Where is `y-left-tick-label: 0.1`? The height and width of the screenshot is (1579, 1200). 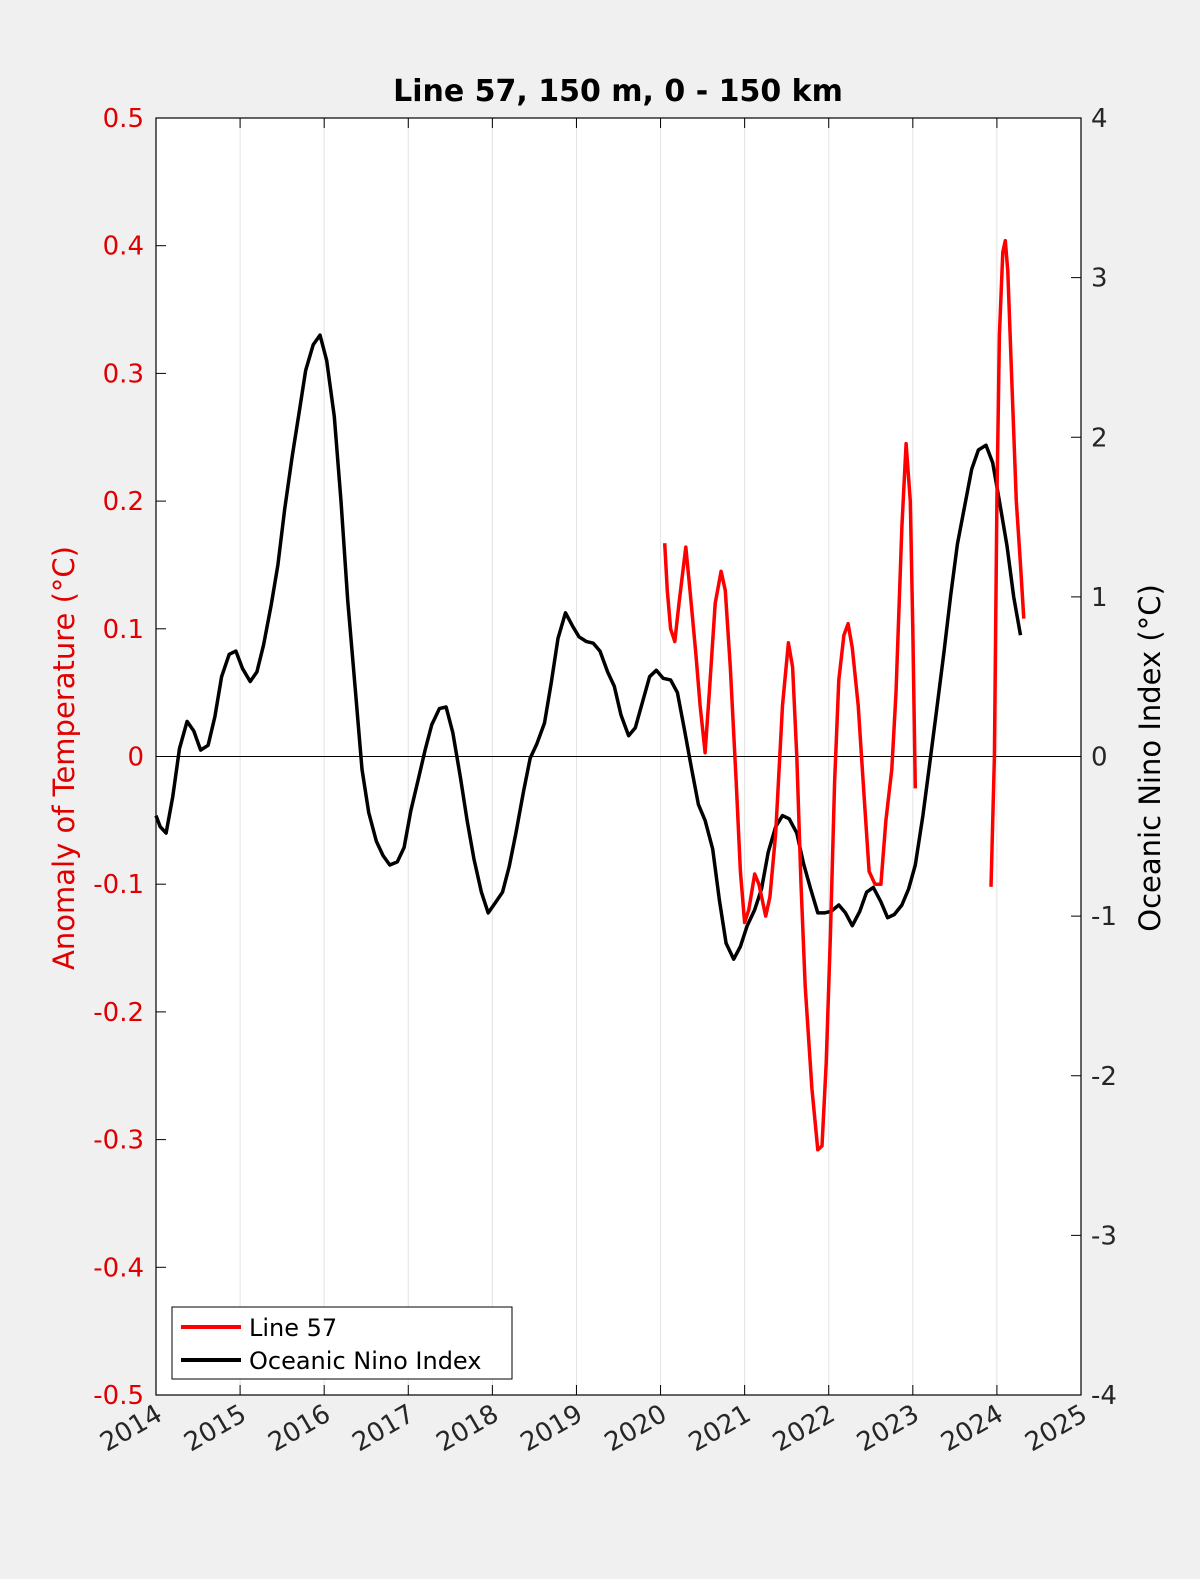 y-left-tick-label: 0.1 is located at coordinates (123, 630).